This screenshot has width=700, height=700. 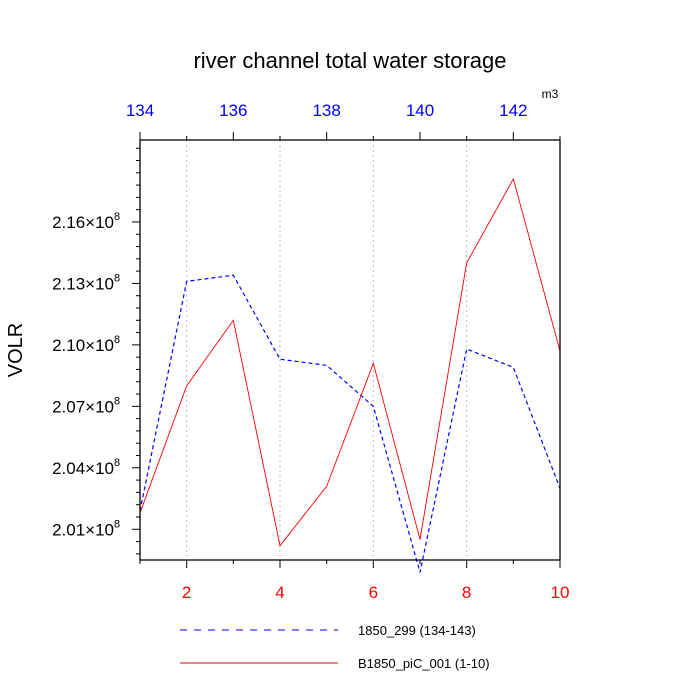 I want to click on y-tick-label: 2.10×10, so click(x=83, y=345).